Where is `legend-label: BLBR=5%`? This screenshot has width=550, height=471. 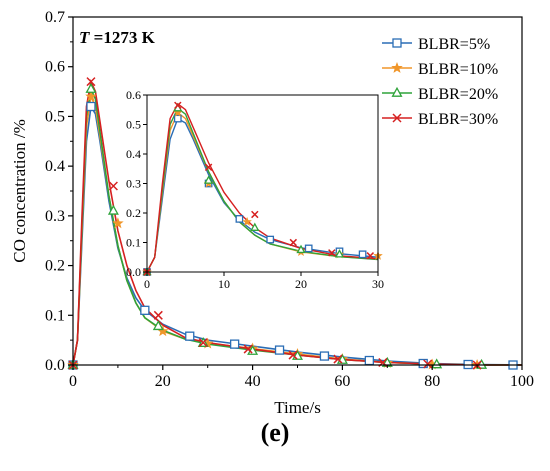 legend-label: BLBR=5% is located at coordinates (454, 44).